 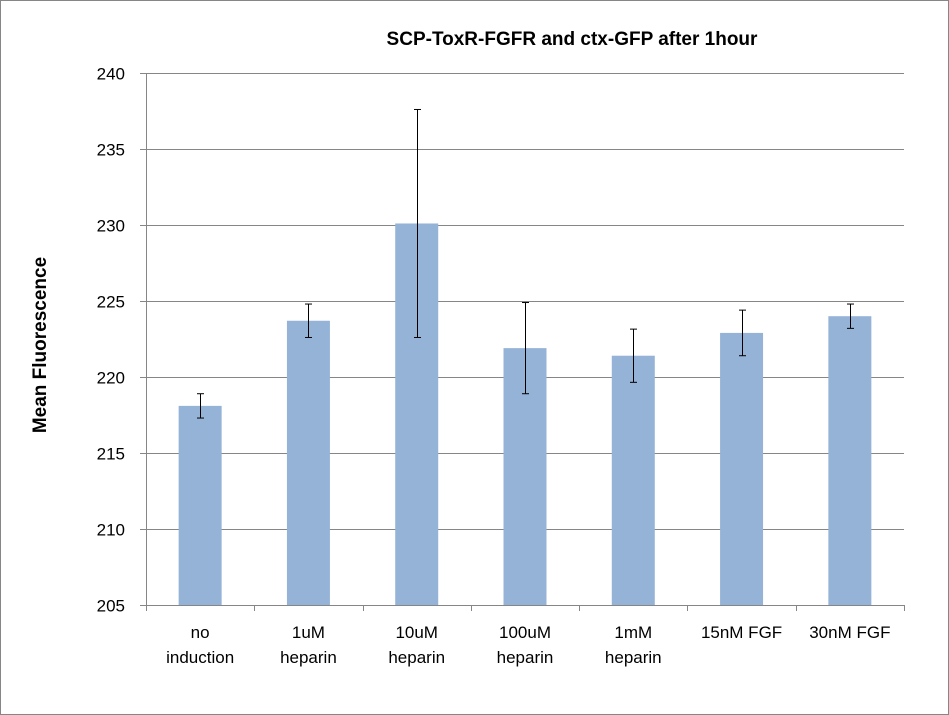 I want to click on x-category-label: 1mM, so click(x=633, y=632).